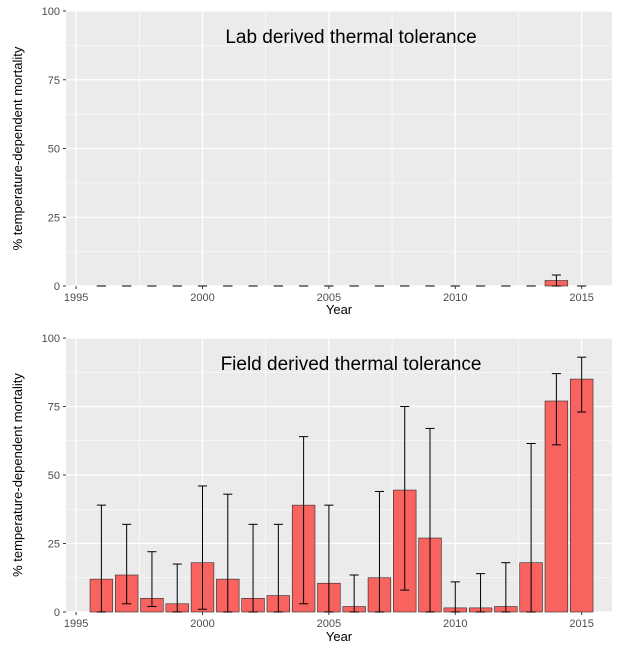  What do you see at coordinates (581, 495) in the screenshot?
I see `bar-2015` at bounding box center [581, 495].